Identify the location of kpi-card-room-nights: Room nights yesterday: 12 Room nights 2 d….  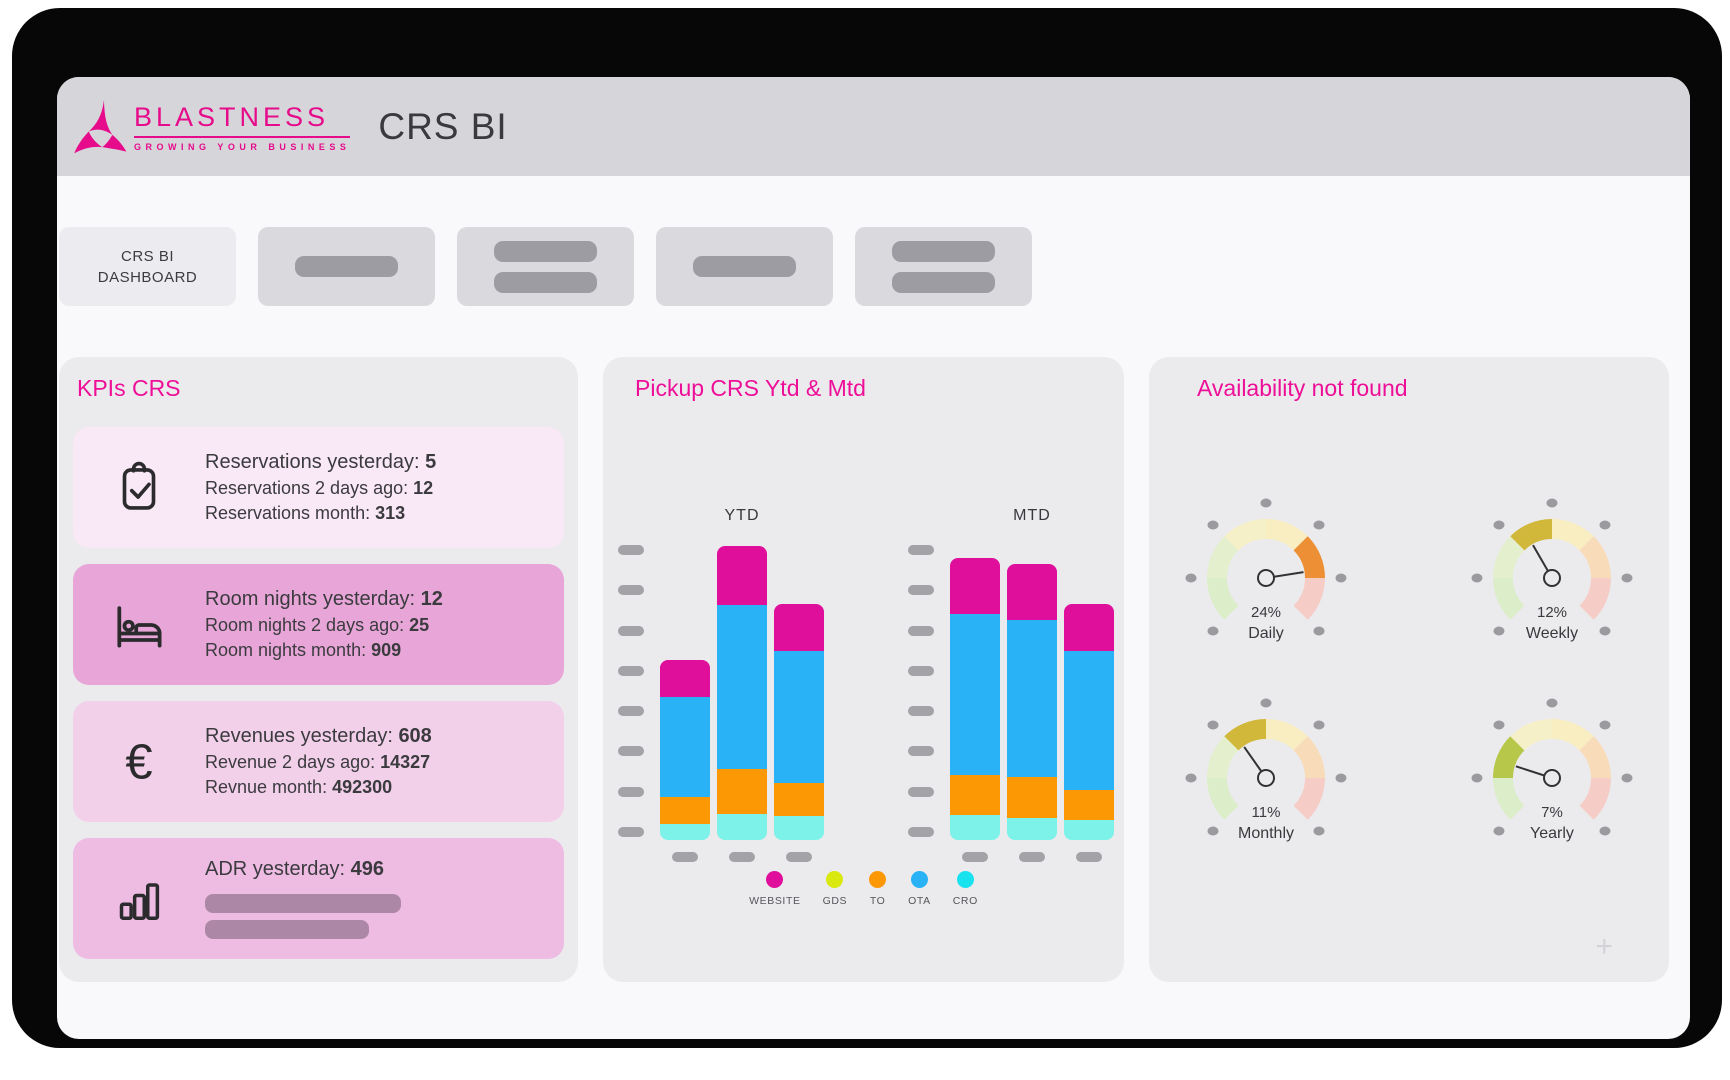
(318, 624).